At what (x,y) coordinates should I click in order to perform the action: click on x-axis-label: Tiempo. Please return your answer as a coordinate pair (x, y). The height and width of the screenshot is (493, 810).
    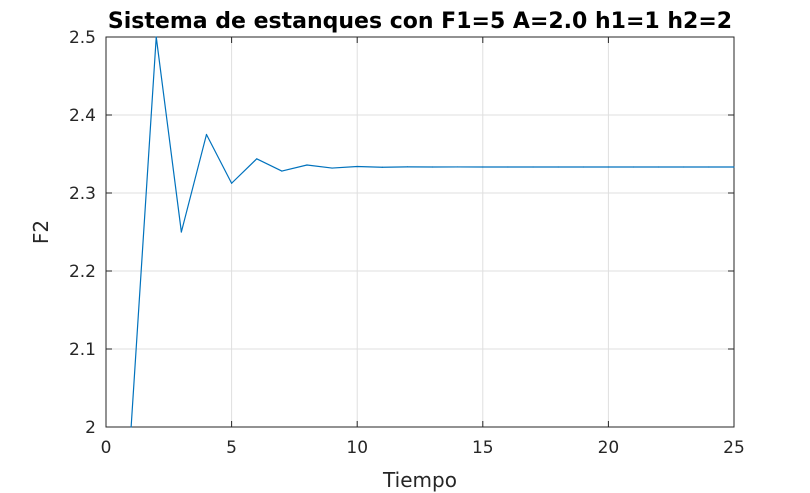
    Looking at the image, I should click on (419, 480).